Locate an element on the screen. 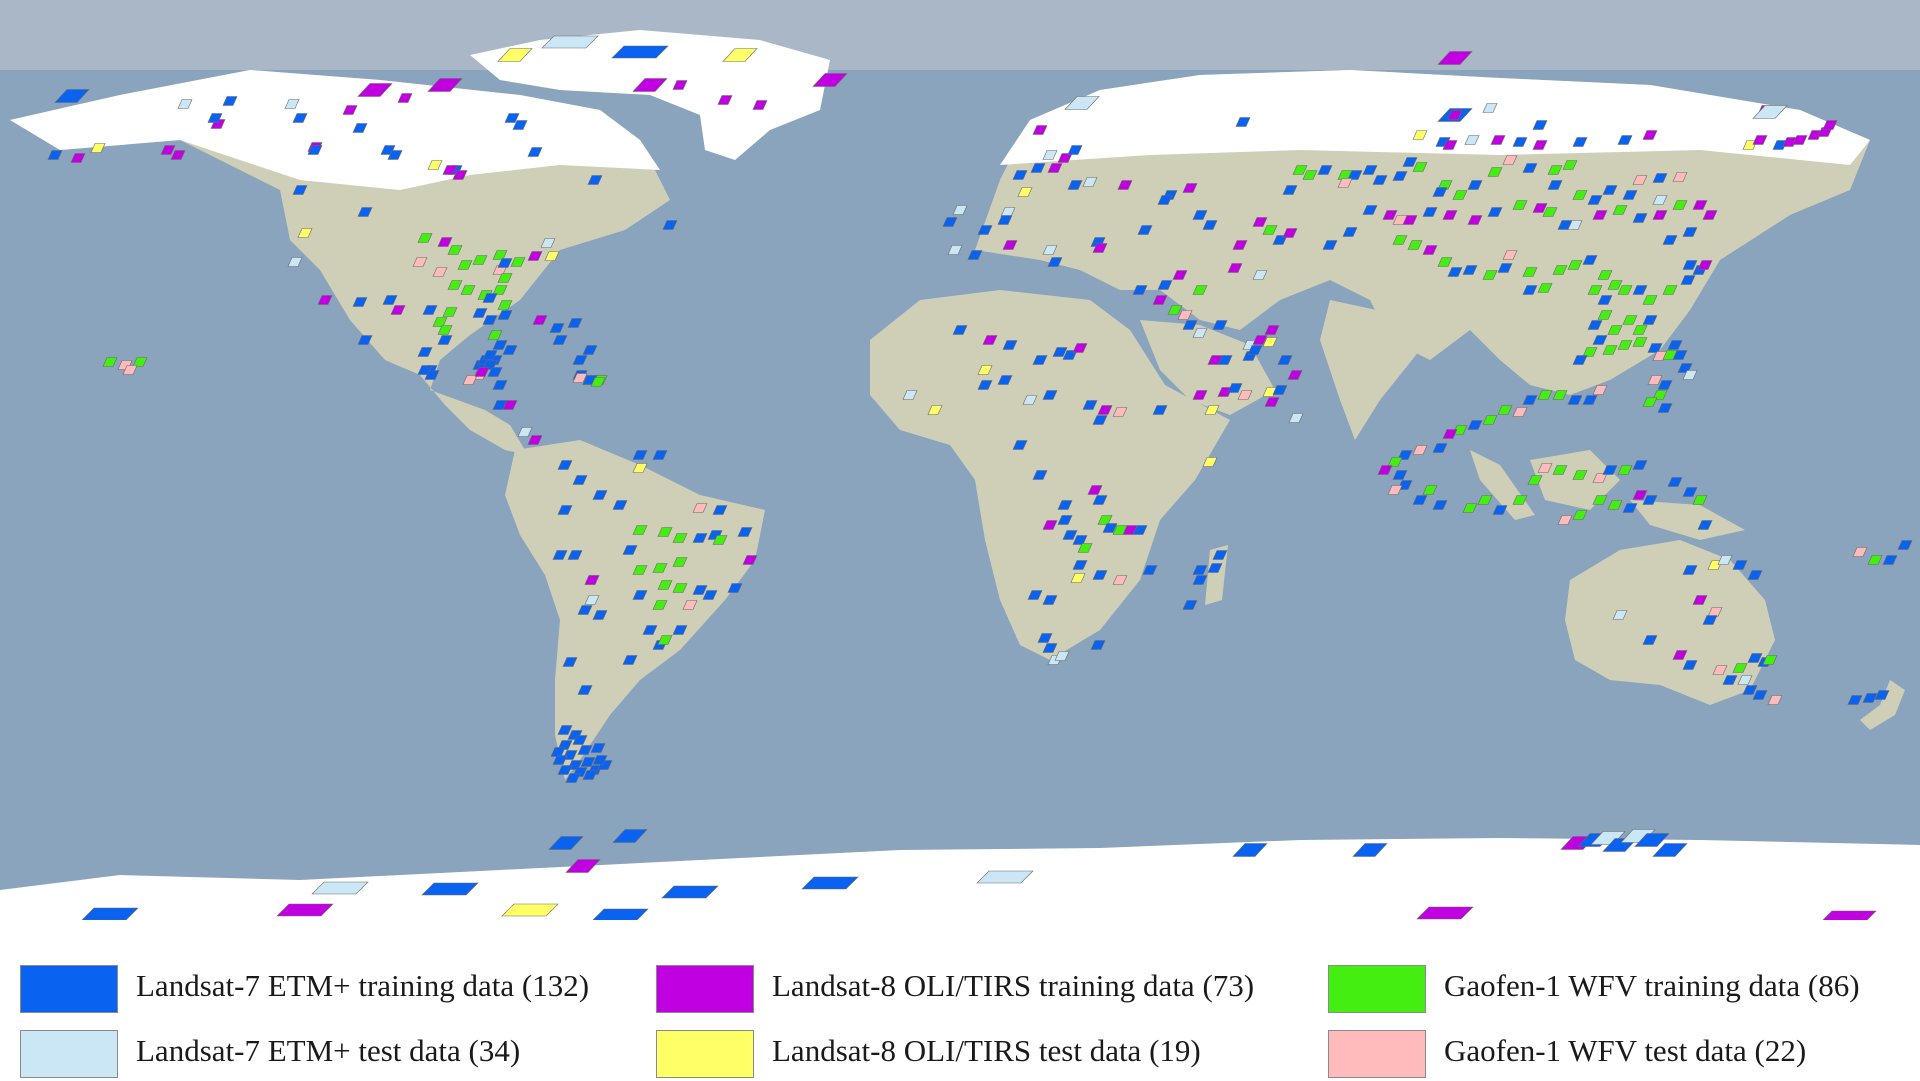  legend-swatch-l7-train is located at coordinates (69, 989).